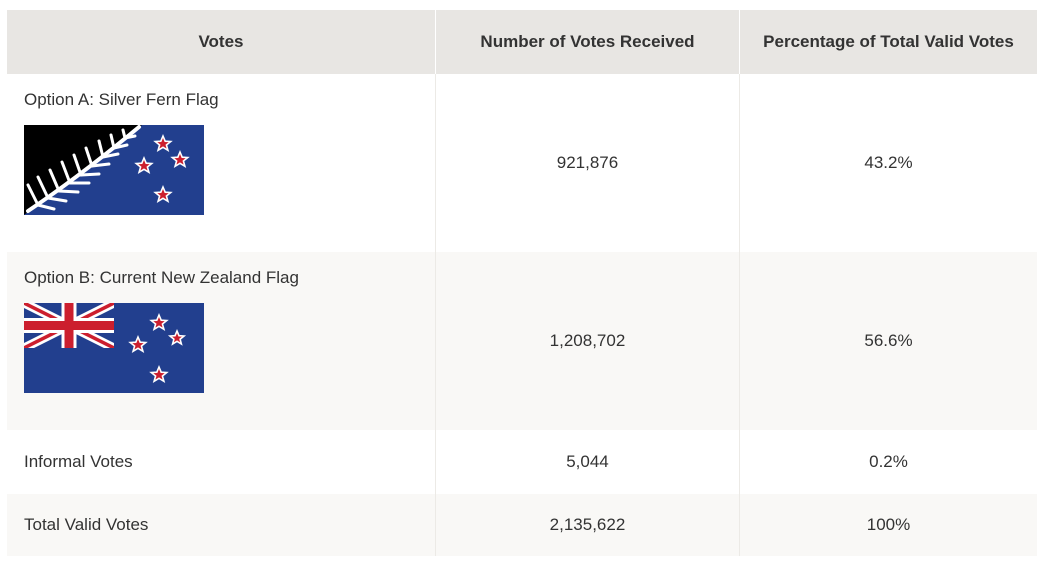 This screenshot has width=1050, height=568. What do you see at coordinates (221, 163) in the screenshot?
I see `option-a-cell: Option A: Silver Fern Flag` at bounding box center [221, 163].